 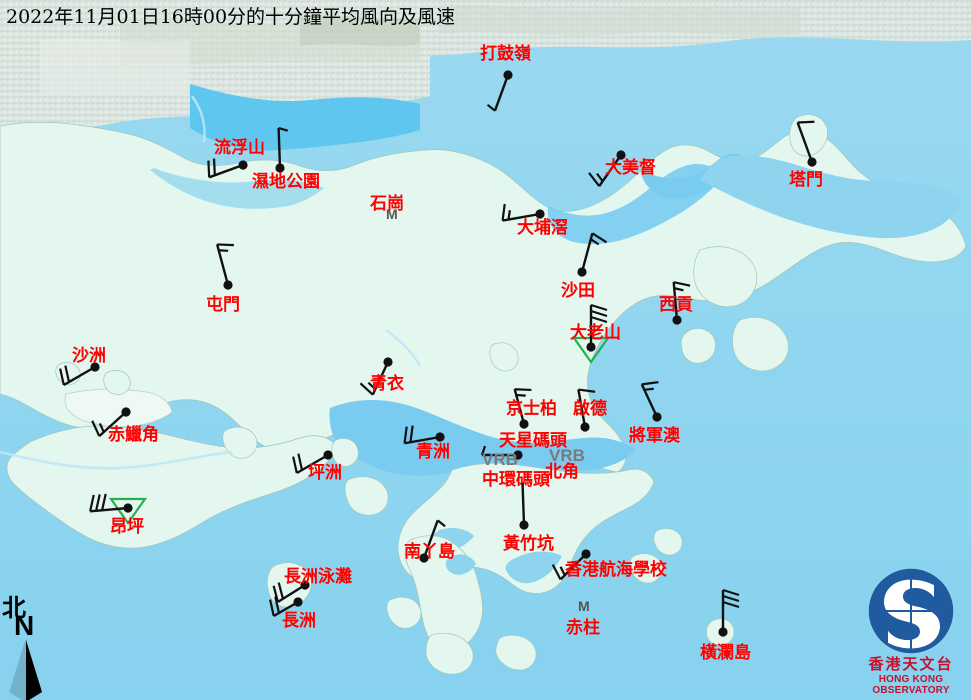 What do you see at coordinates (239, 148) in the screenshot?
I see `station-label: 流浮山` at bounding box center [239, 148].